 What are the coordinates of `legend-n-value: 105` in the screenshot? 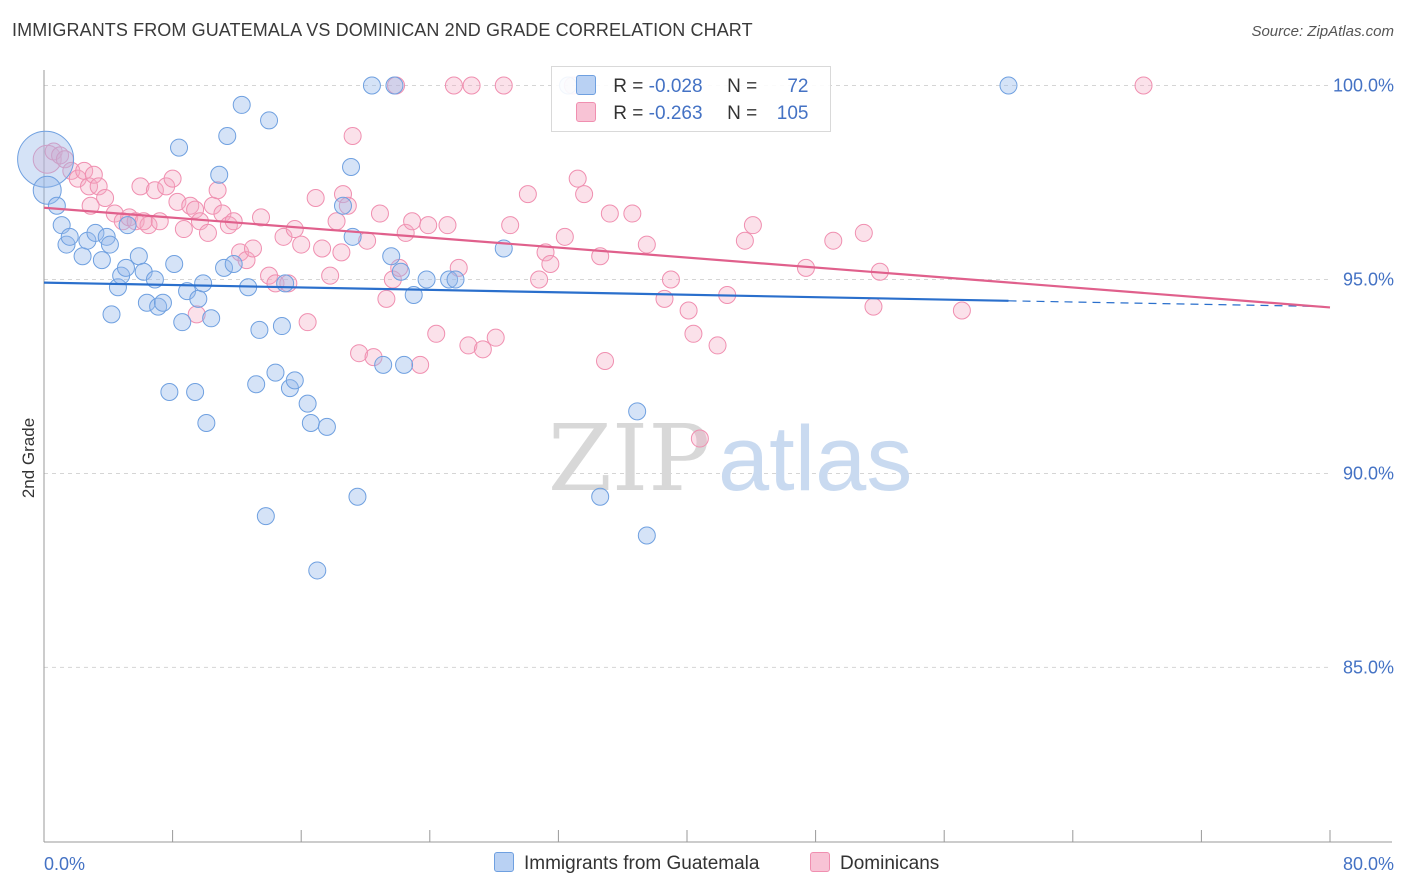 It's located at (792, 113).